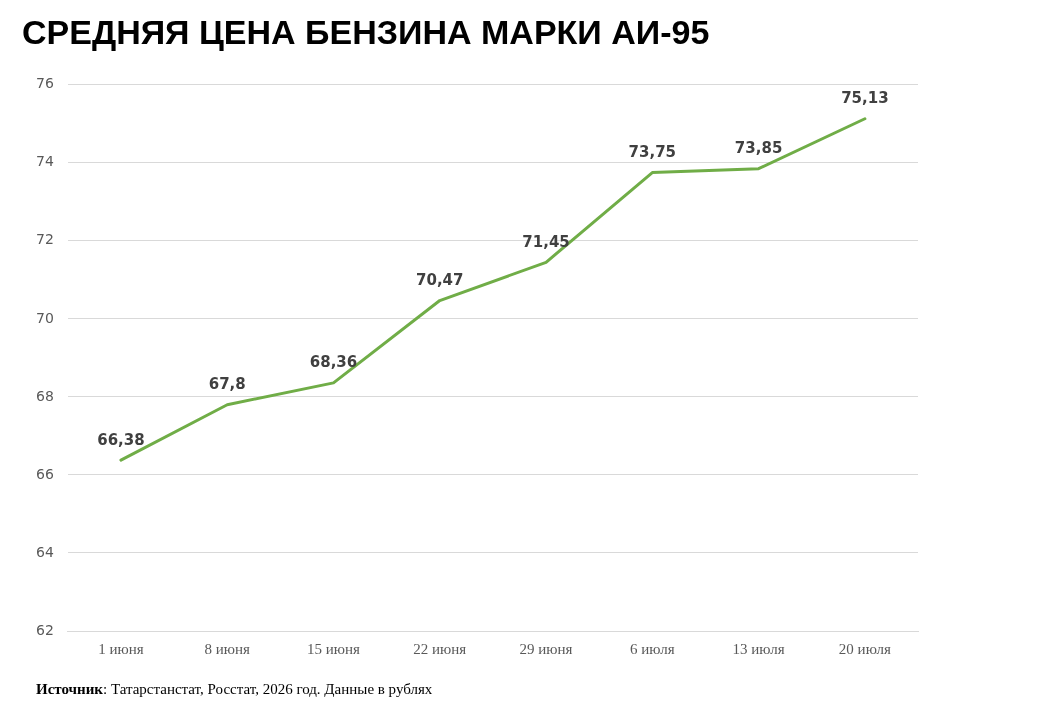 The height and width of the screenshot is (719, 1048). Describe the element at coordinates (44, 629) in the screenshot. I see `y-tick-label: 62` at that location.